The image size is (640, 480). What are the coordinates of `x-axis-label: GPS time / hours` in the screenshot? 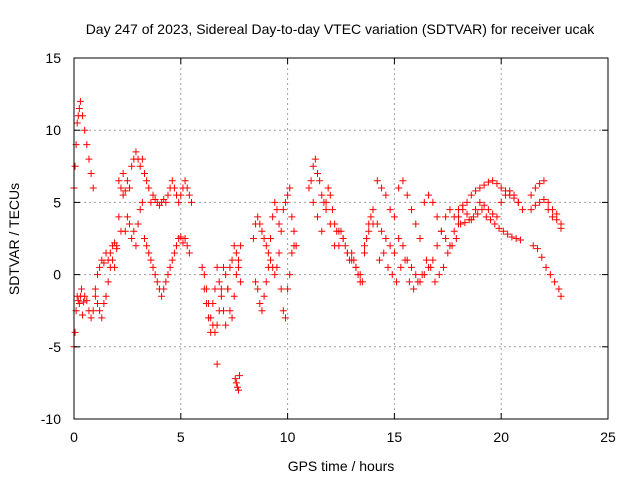 It's located at (341, 466).